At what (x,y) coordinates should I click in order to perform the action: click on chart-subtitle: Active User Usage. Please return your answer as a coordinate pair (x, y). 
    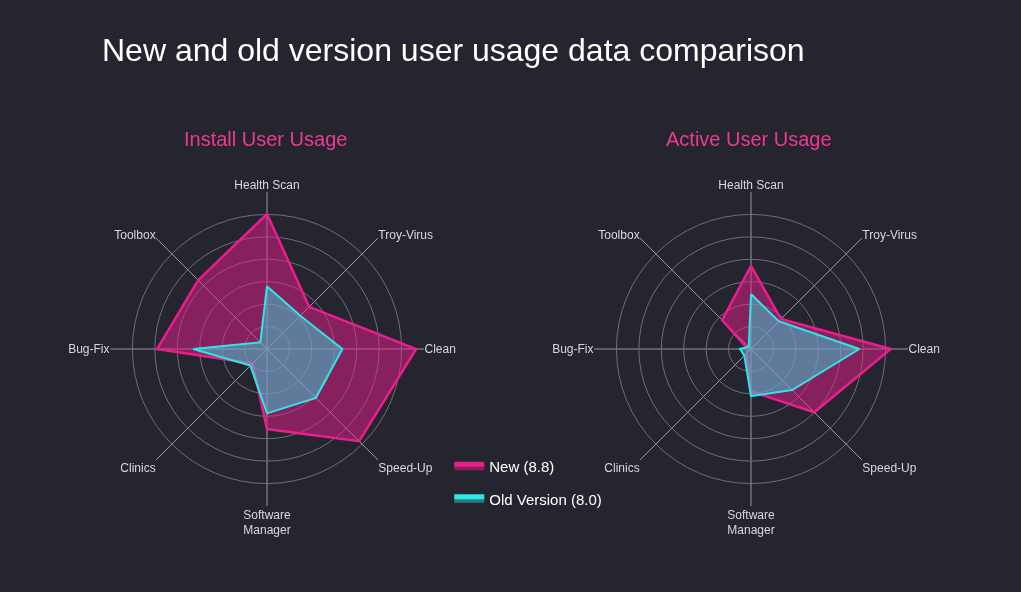
    Looking at the image, I should click on (749, 139).